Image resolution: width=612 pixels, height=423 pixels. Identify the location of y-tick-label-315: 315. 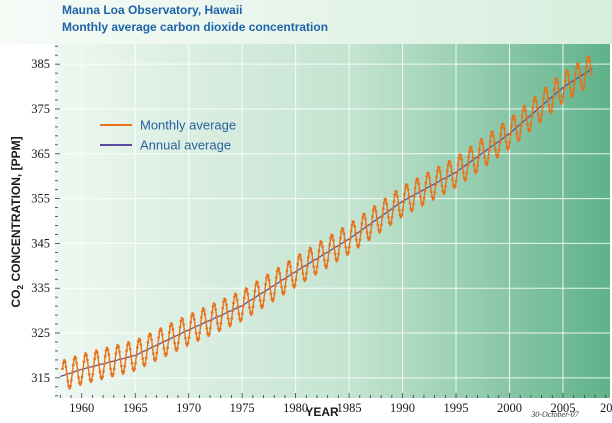
(40, 378).